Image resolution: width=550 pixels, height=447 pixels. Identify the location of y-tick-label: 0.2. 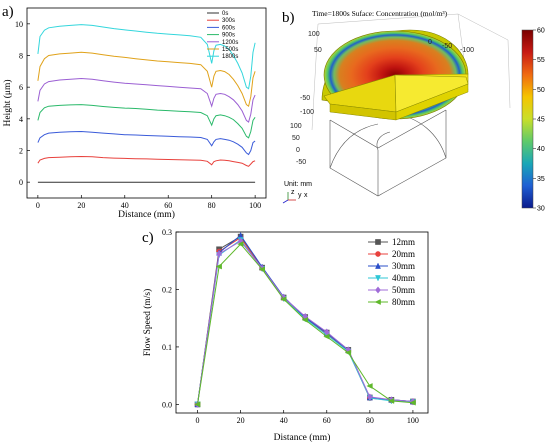
(167, 289).